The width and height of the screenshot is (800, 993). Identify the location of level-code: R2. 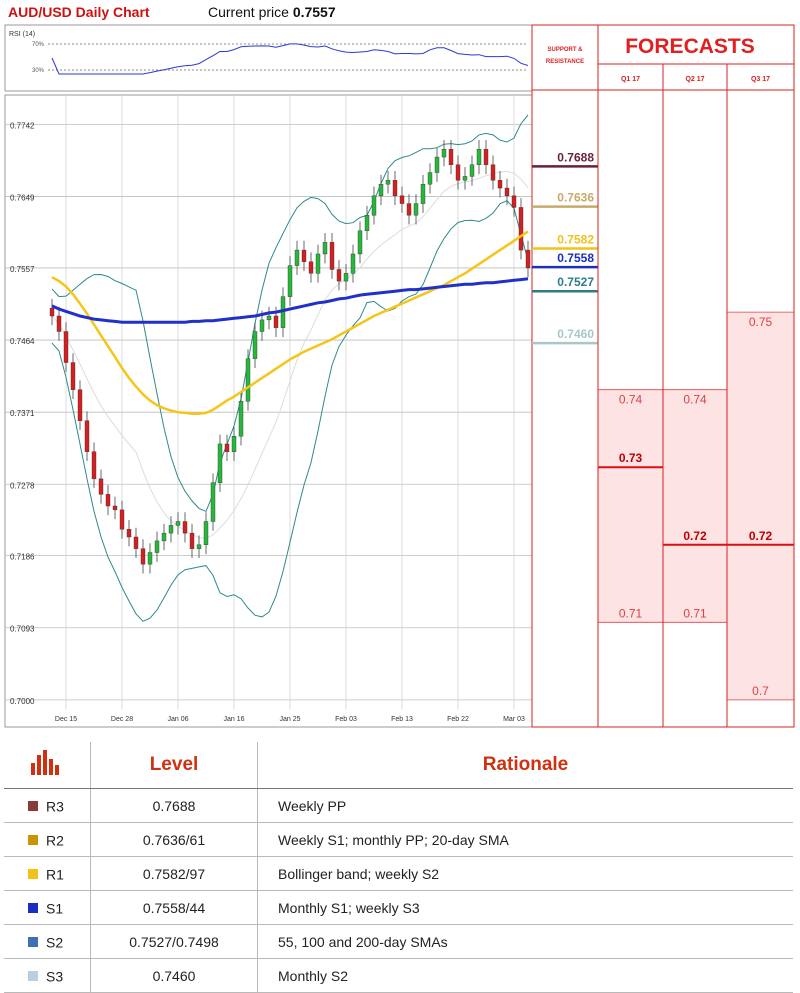
(55, 840).